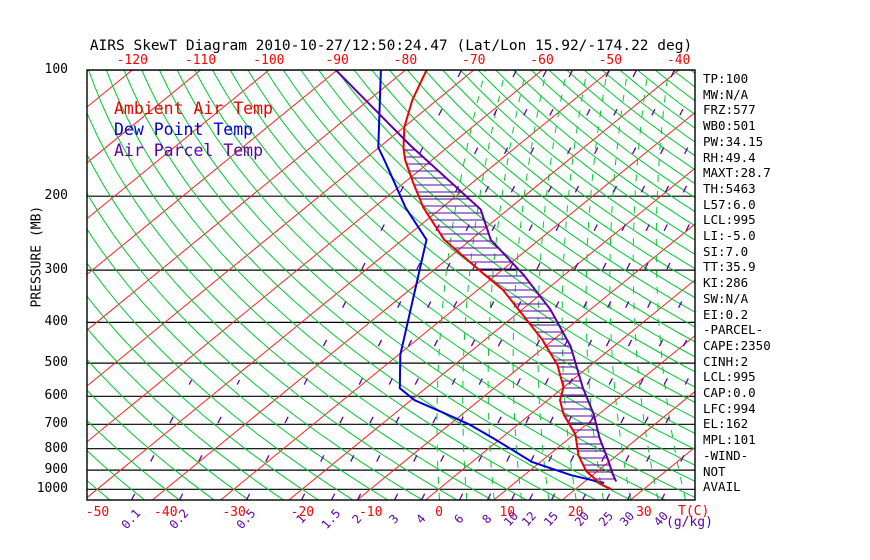 The image size is (870, 560). What do you see at coordinates (439, 512) in the screenshot?
I see `bottom-temp-tick: 0` at bounding box center [439, 512].